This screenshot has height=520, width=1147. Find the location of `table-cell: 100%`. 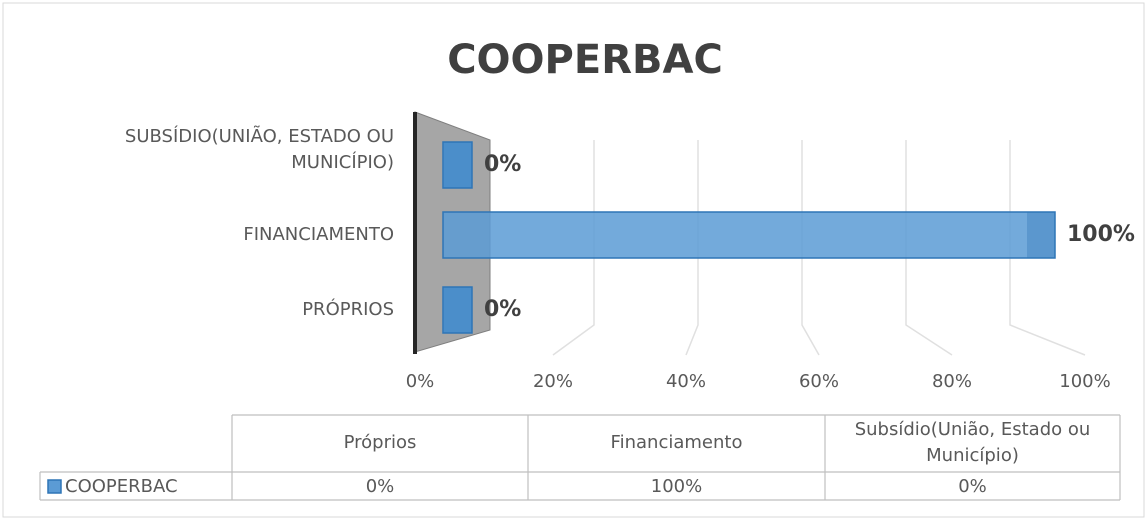

table-cell: 100% is located at coordinates (676, 486).